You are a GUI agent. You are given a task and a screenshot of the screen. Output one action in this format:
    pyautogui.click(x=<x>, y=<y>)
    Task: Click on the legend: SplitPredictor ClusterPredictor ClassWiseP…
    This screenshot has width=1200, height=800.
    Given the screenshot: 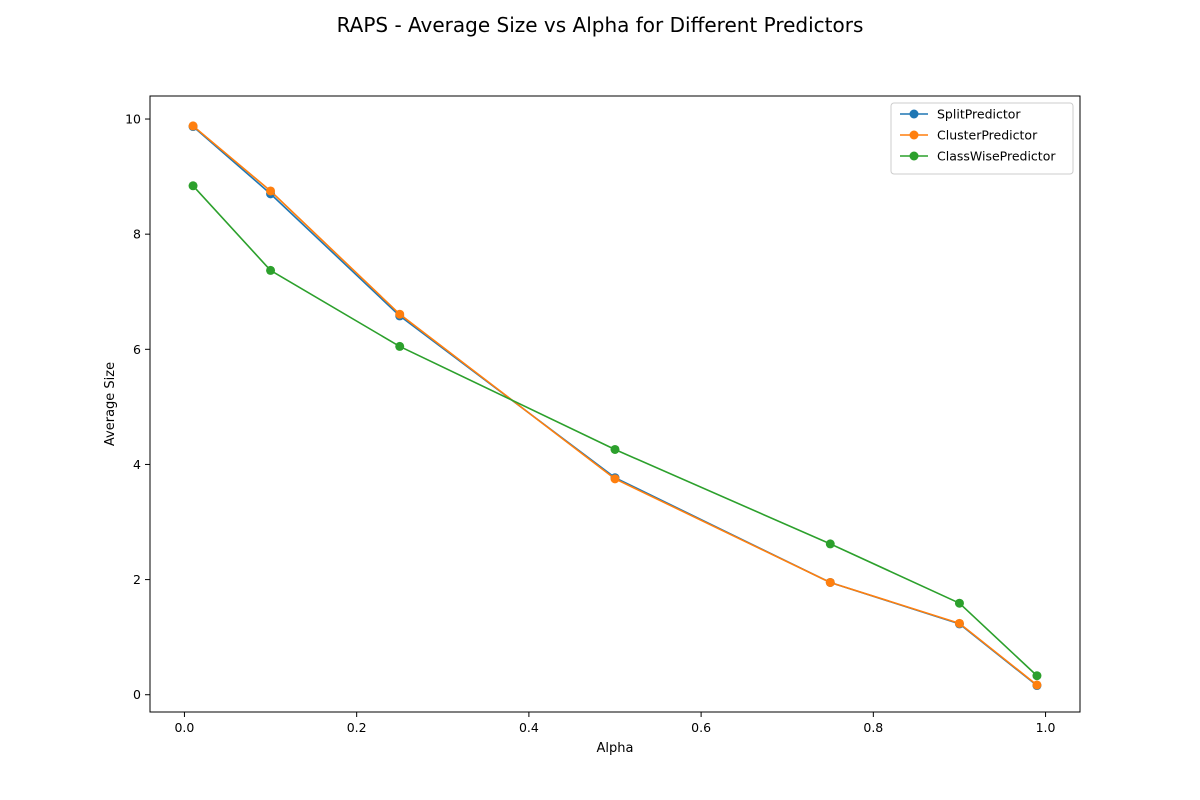 What is the action you would take?
    pyautogui.click(x=982, y=138)
    